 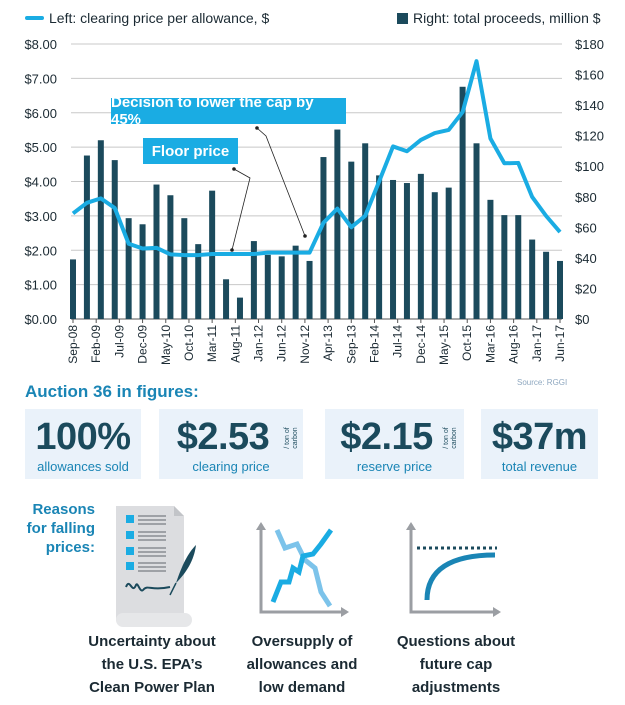 What do you see at coordinates (453, 569) in the screenshot?
I see `approaching-cap-chart-icon` at bounding box center [453, 569].